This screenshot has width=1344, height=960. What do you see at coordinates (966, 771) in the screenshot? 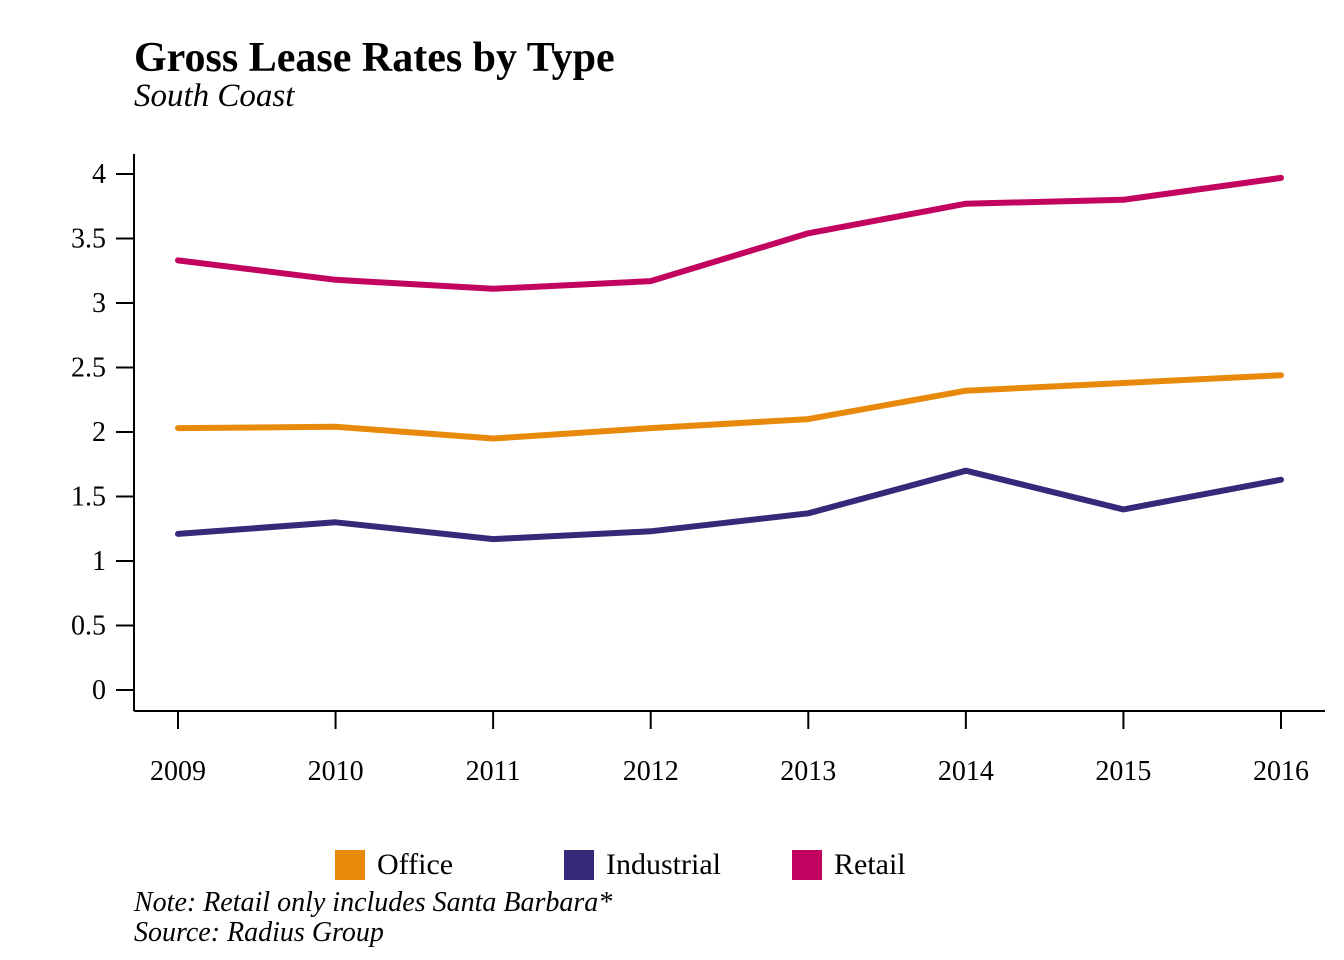
I see `x-tick-label: 2014` at bounding box center [966, 771].